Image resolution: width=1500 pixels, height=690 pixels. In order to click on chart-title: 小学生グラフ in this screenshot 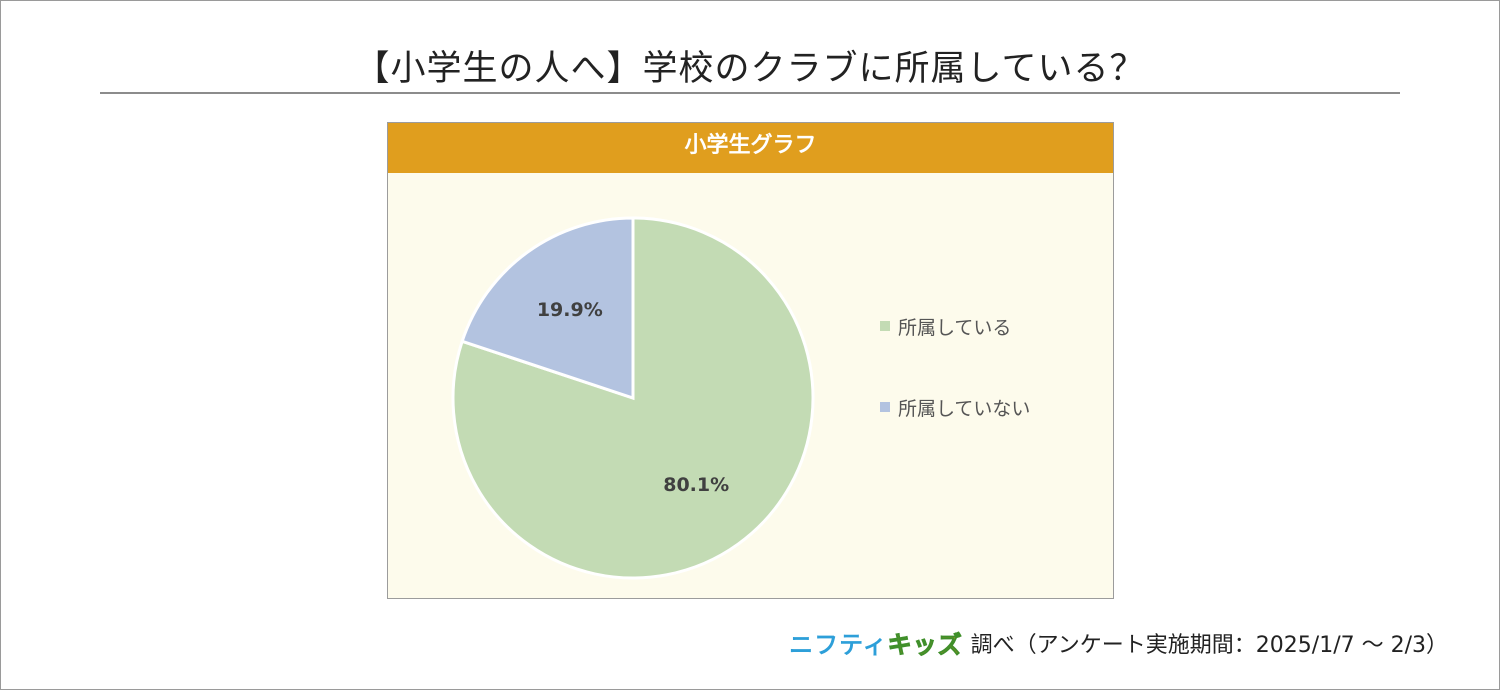, I will do `click(750, 148)`.